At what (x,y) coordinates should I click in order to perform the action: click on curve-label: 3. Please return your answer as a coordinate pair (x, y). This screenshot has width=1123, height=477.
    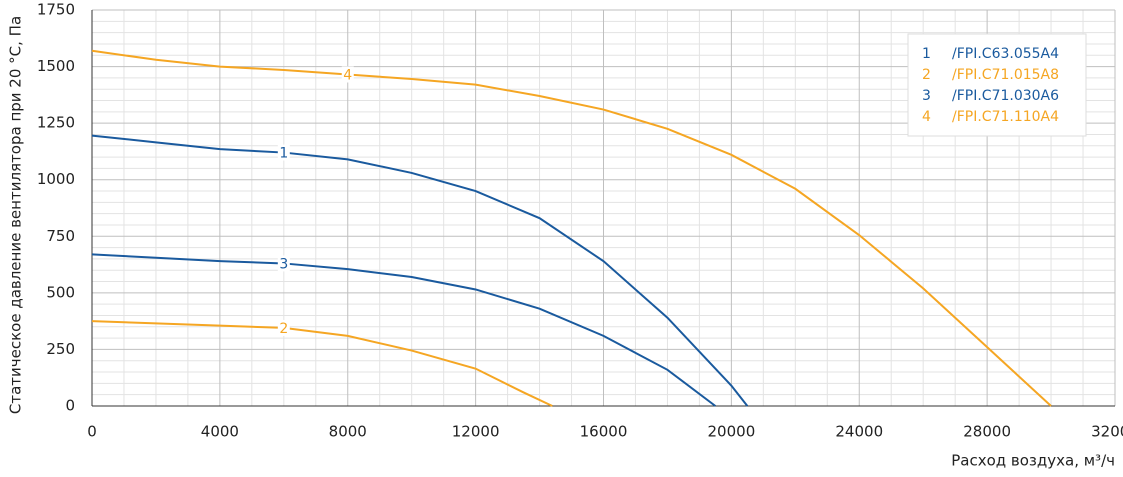
    Looking at the image, I should click on (283, 264).